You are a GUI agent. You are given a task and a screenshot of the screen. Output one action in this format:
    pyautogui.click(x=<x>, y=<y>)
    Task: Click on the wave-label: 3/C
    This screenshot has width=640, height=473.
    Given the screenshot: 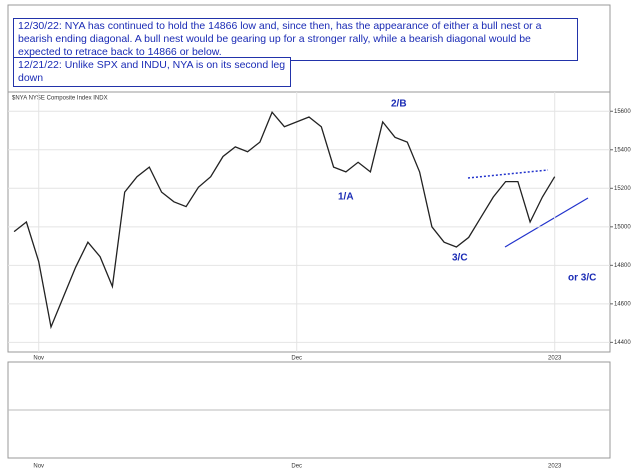 What is the action you would take?
    pyautogui.click(x=460, y=258)
    